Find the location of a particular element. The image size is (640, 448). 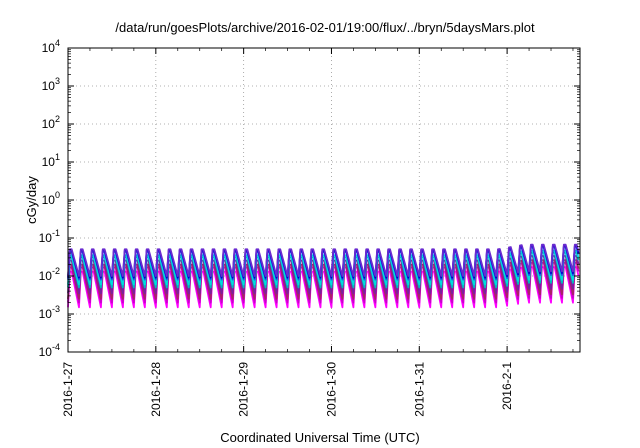

y-axis-label: cGy/day is located at coordinates (31, 200).